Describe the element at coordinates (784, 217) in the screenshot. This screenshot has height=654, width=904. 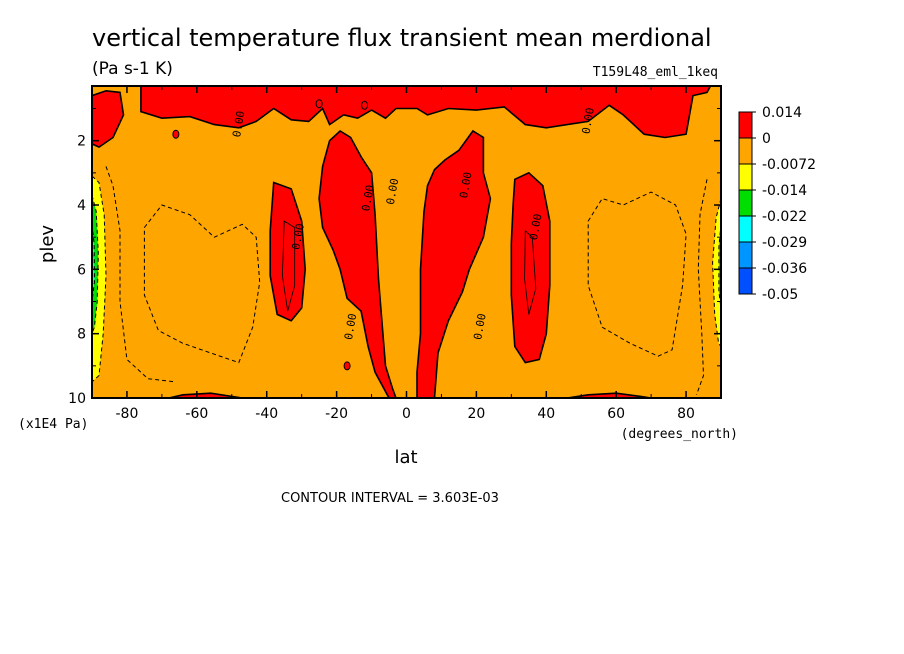
I see `legend-label: -0.022` at that location.